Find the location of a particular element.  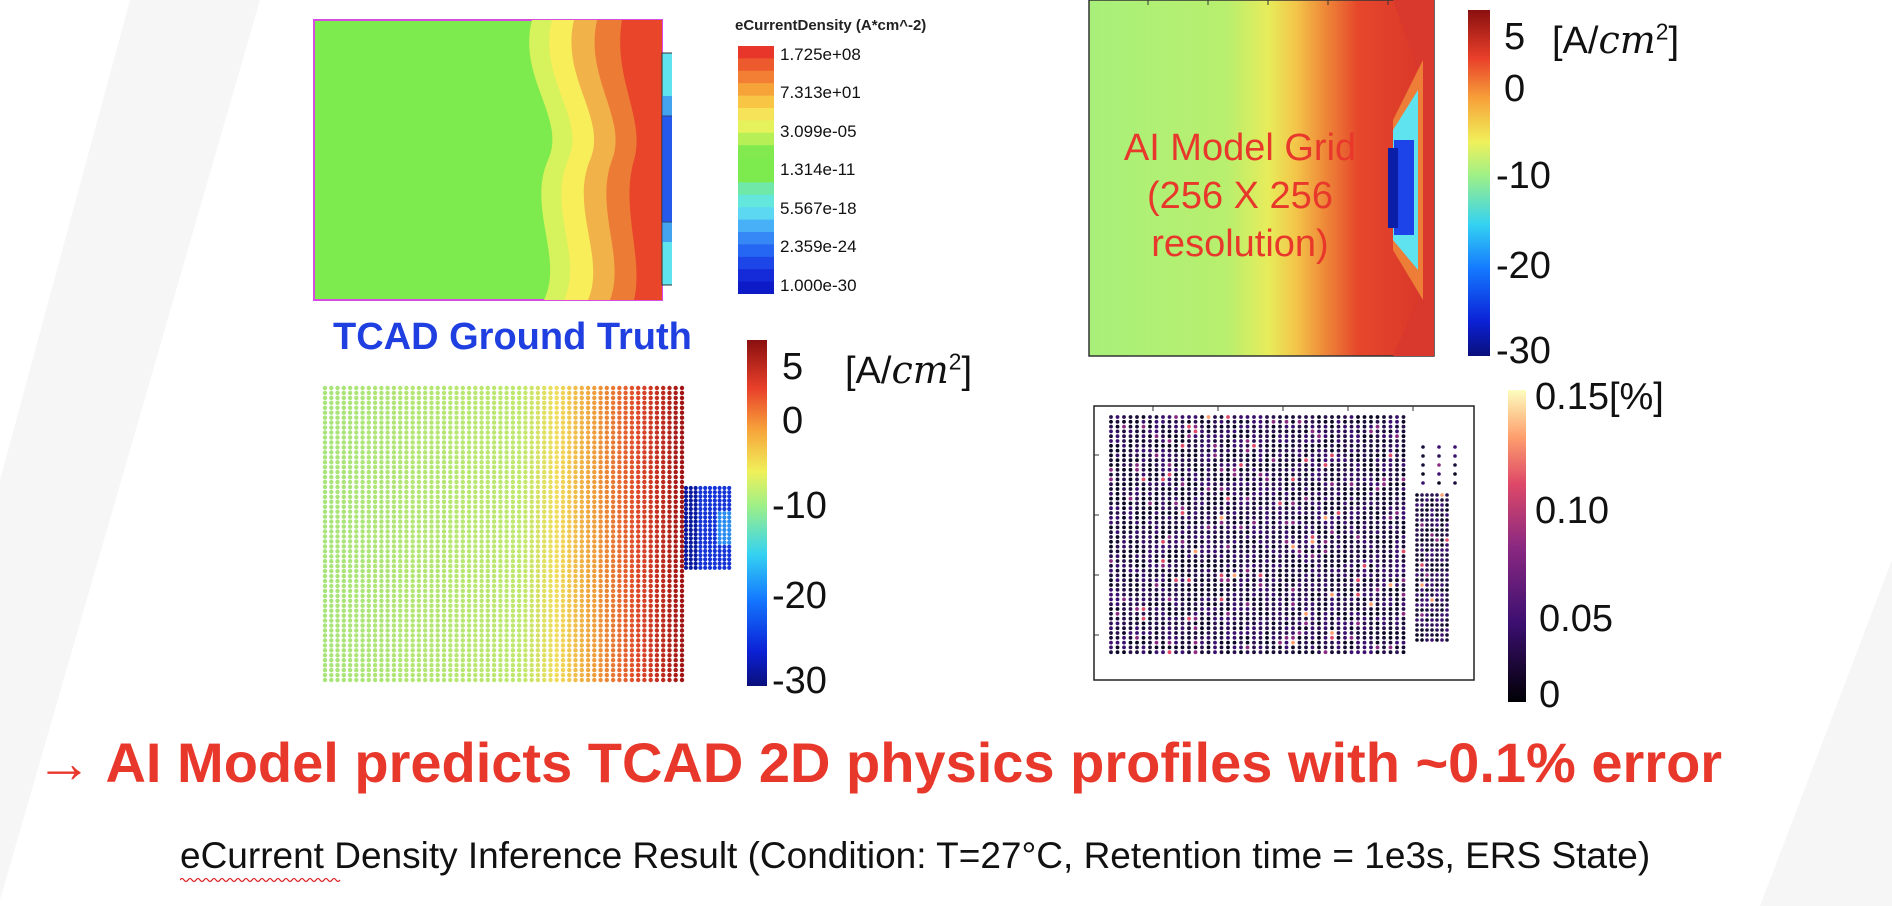

points-colorbar-tick: -20 is located at coordinates (799, 596).